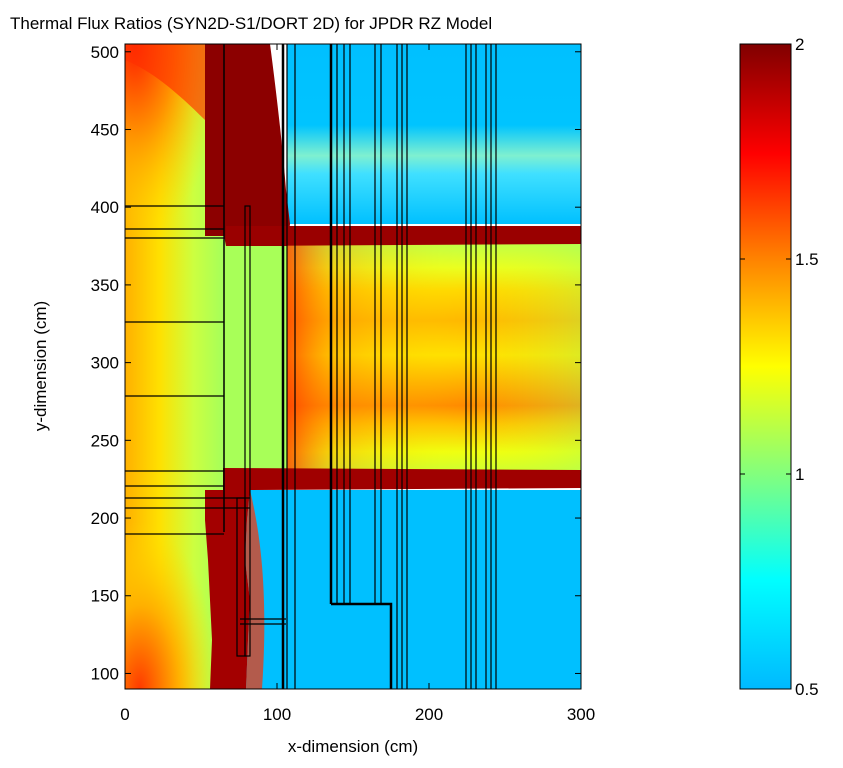 The width and height of the screenshot is (843, 768). I want to click on mid-region-shading, so click(434, 355).